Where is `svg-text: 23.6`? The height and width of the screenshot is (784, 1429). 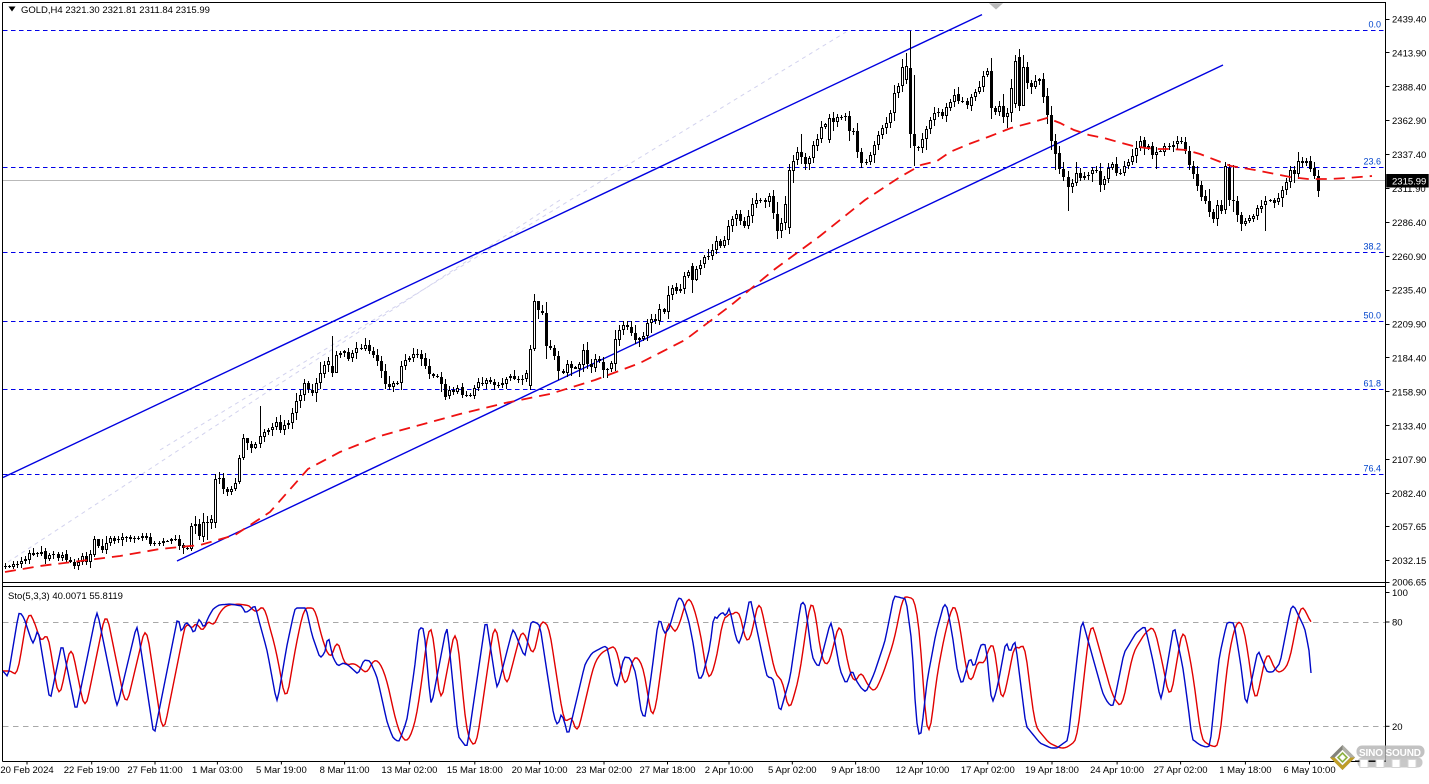 svg-text: 23.6 is located at coordinates (1372, 162).